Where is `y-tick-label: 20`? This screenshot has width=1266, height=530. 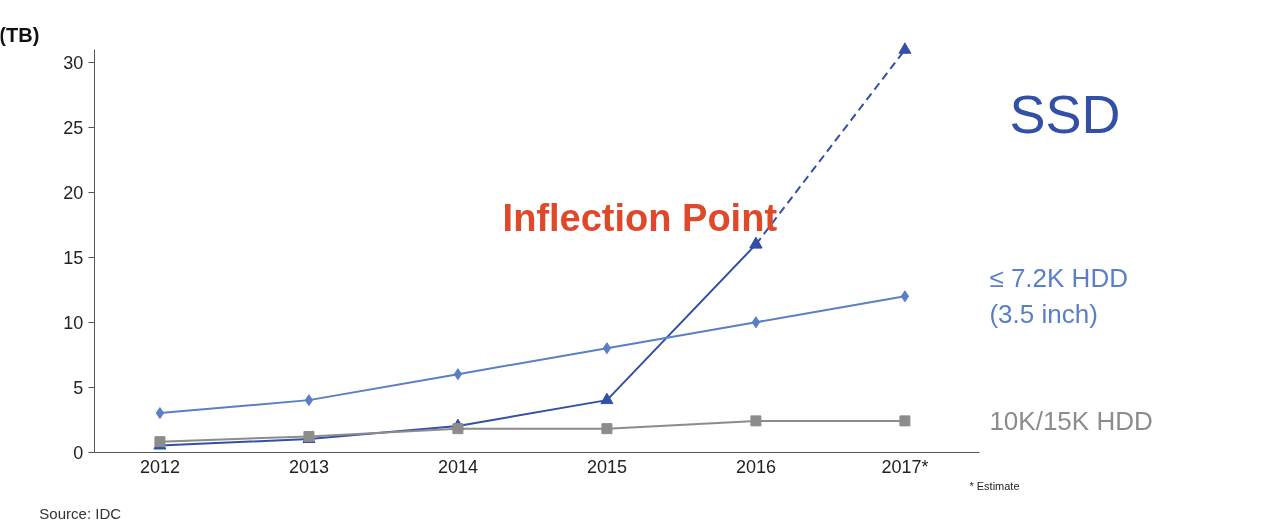
y-tick-label: 20 is located at coordinates (73, 193).